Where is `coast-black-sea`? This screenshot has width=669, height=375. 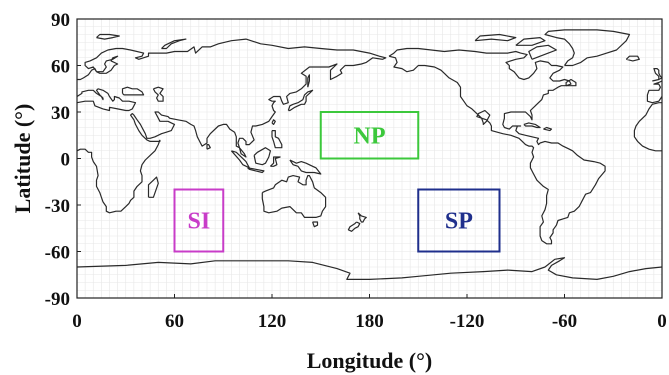
coast-black-sea is located at coordinates (133, 91).